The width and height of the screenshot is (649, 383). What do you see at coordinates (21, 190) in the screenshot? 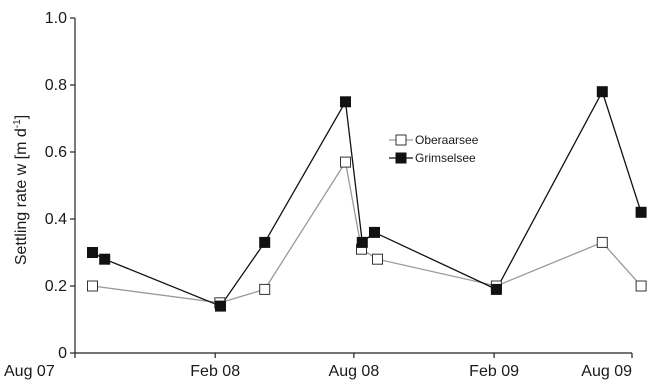
I see `y-axis-title: Settling rate w [m d-1]` at bounding box center [21, 190].